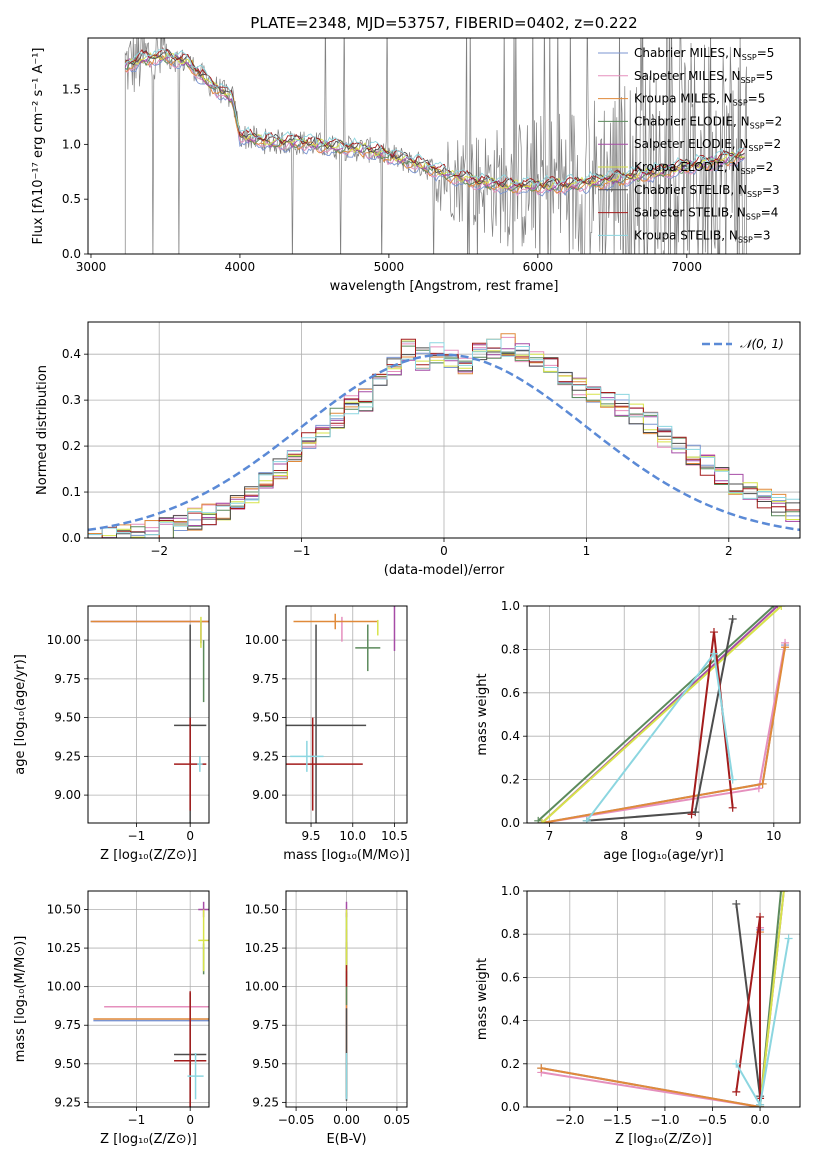 Image resolution: width=819 pixels, height=1170 pixels. Describe the element at coordinates (310, 836) in the screenshot. I see `x-tick-label: 9.5` at that location.